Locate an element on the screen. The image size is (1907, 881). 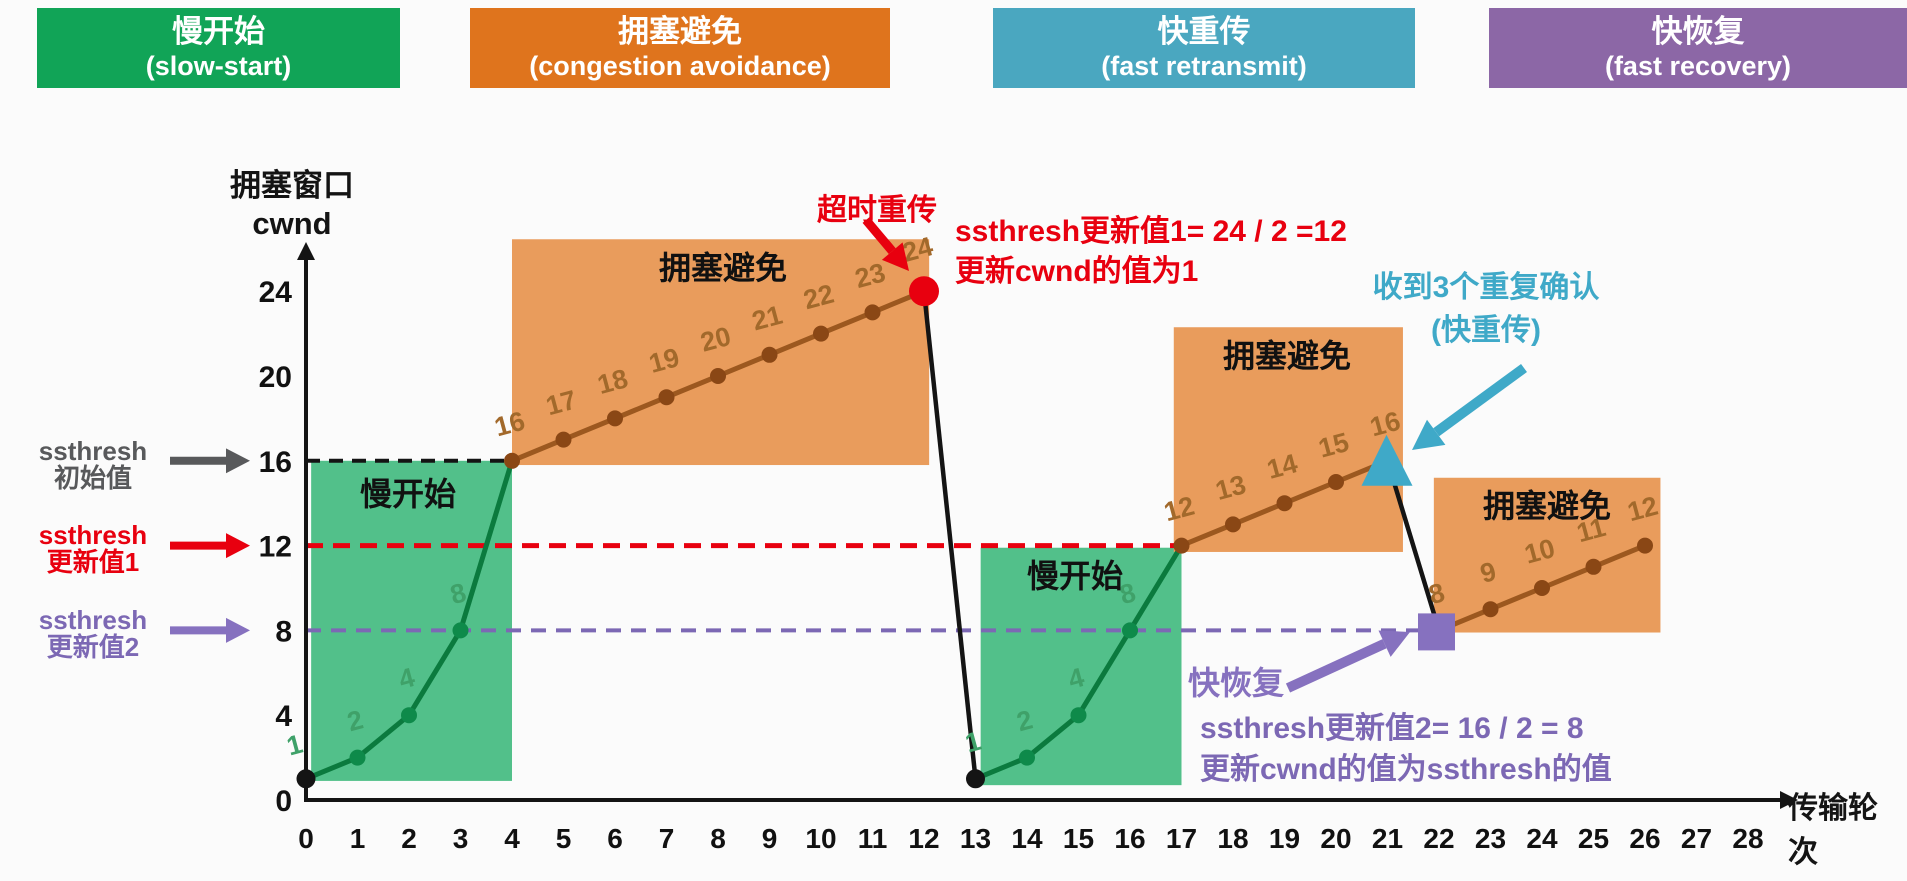
fast-recovery-arrow-head is located at coordinates (1394, 643).